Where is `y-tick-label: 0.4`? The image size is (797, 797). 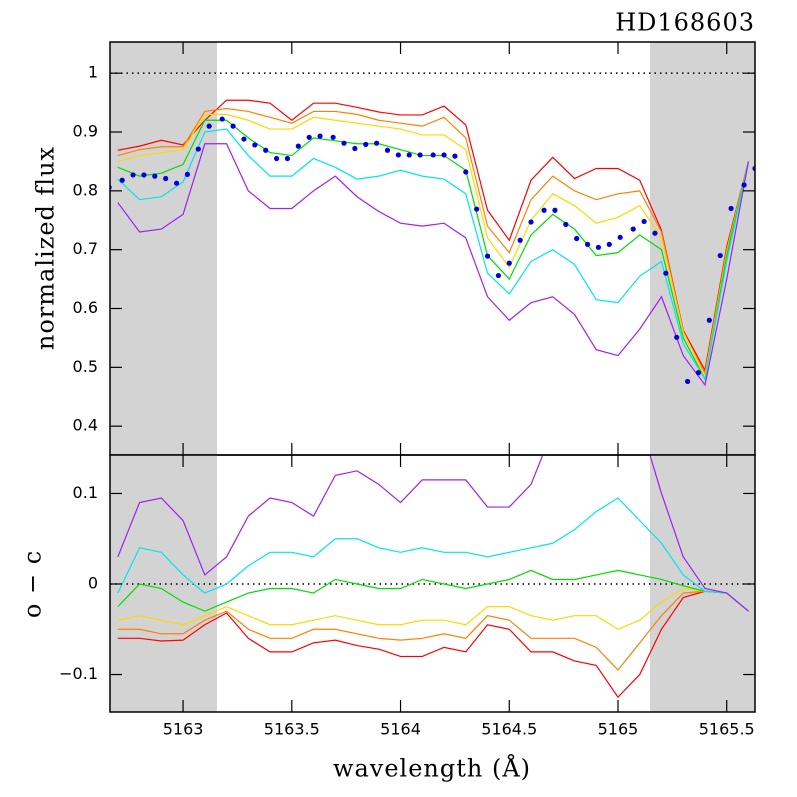
y-tick-label: 0.4 is located at coordinates (85, 425).